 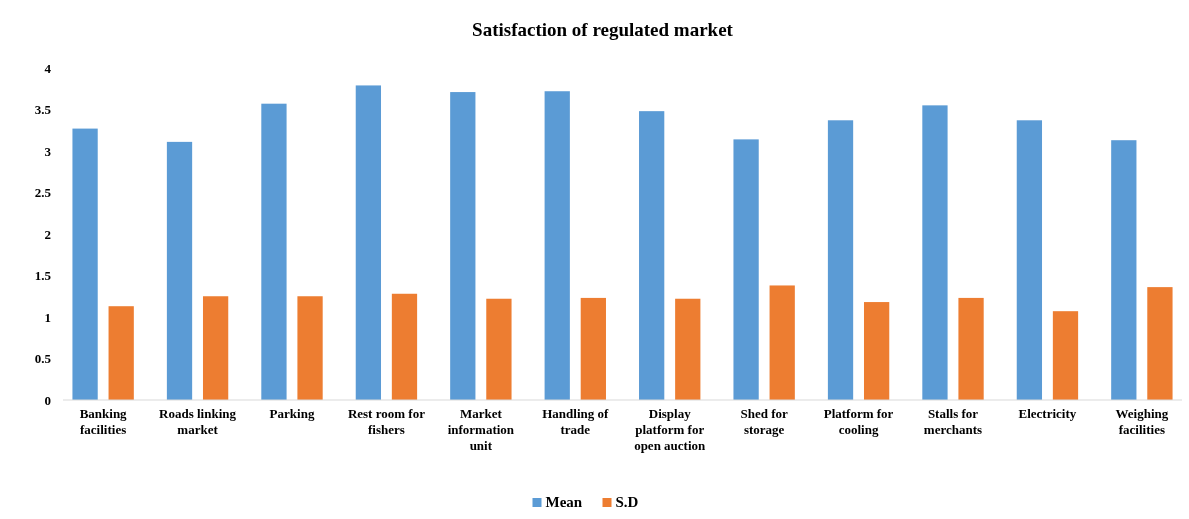 I want to click on legend-label: S.D, so click(x=627, y=502).